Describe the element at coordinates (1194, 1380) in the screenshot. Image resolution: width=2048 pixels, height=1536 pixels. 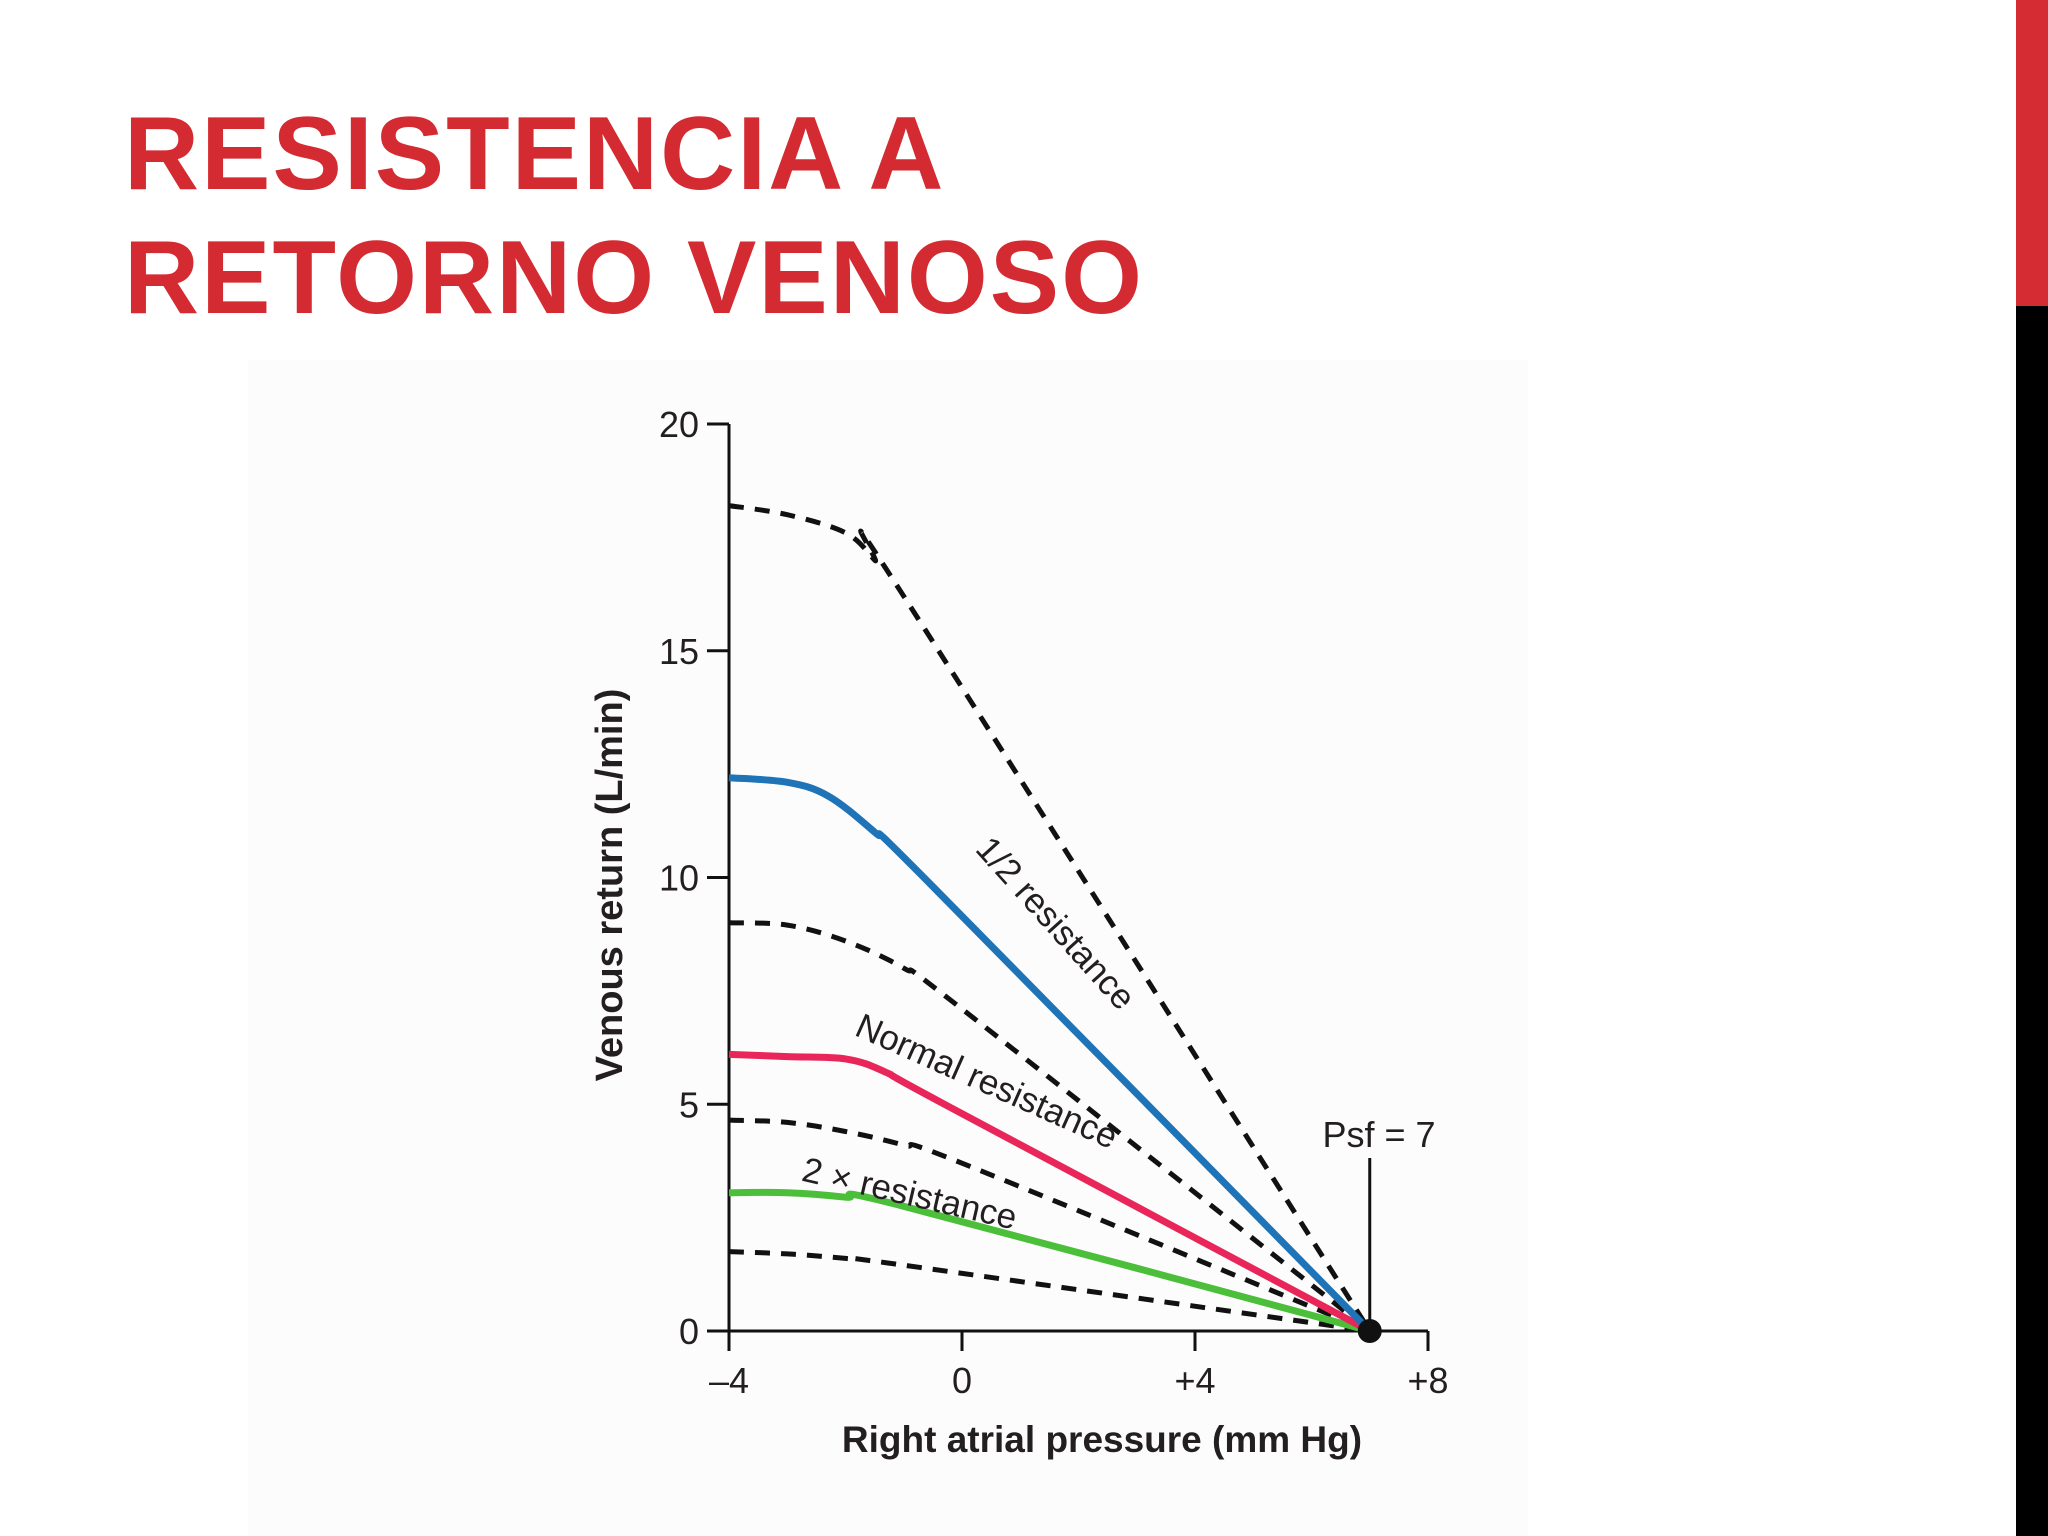
I see `x-tick-label: +4` at that location.